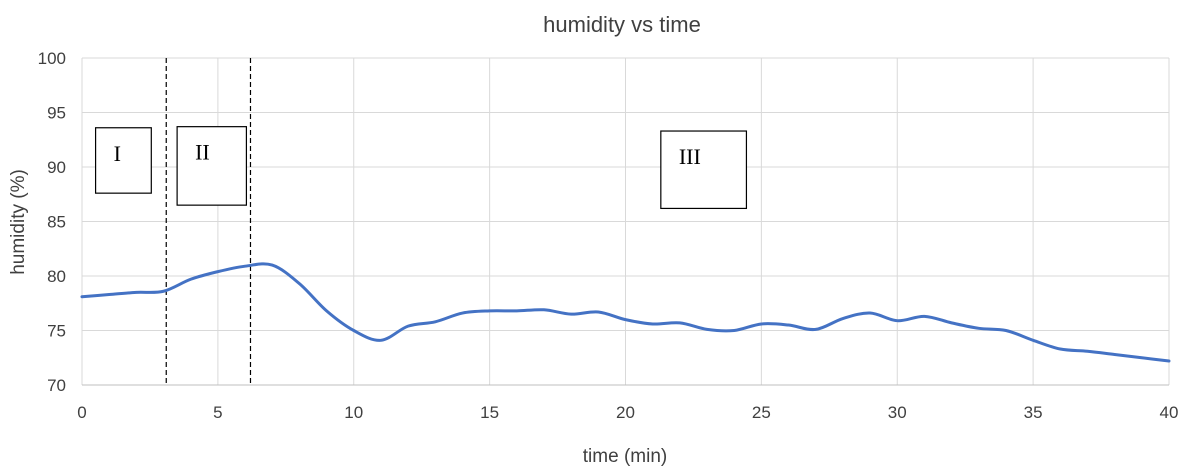 The image size is (1192, 470). What do you see at coordinates (690, 156) in the screenshot?
I see `region-label: III` at bounding box center [690, 156].